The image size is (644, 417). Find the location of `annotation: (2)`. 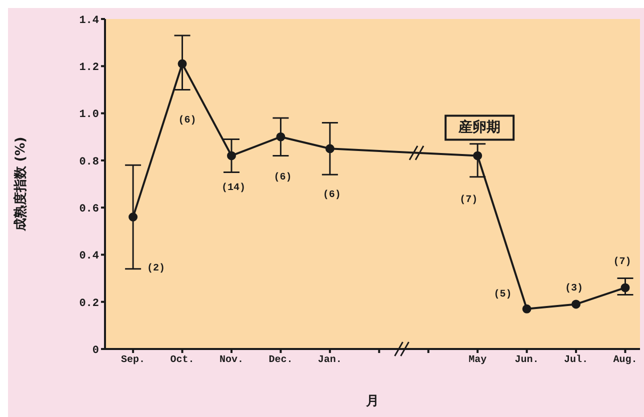

annotation: (2) is located at coordinates (156, 268).